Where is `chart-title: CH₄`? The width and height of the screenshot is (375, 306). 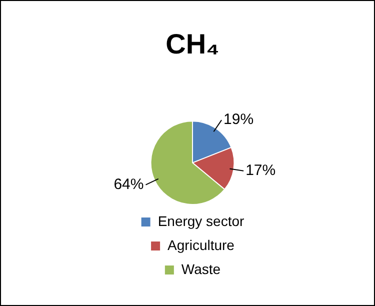 chart-title: CH₄ is located at coordinates (193, 44).